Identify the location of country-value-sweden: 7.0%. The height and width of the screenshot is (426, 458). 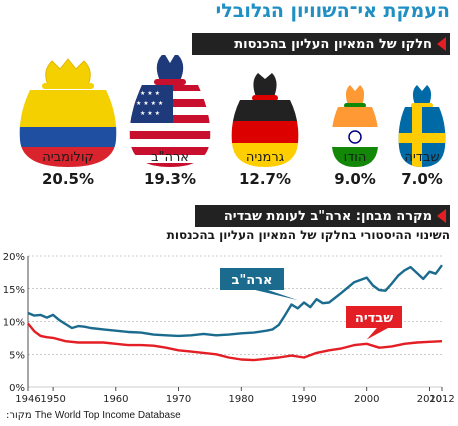
(422, 179).